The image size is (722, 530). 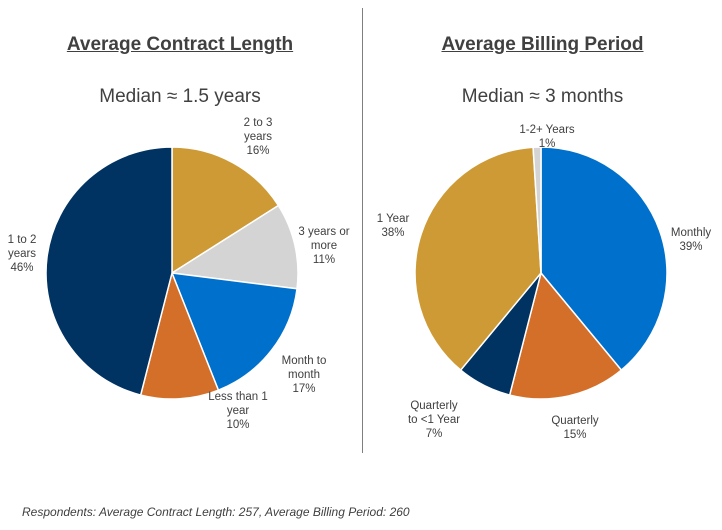 I want to click on chart-title: Average Billing Period, so click(x=542, y=44).